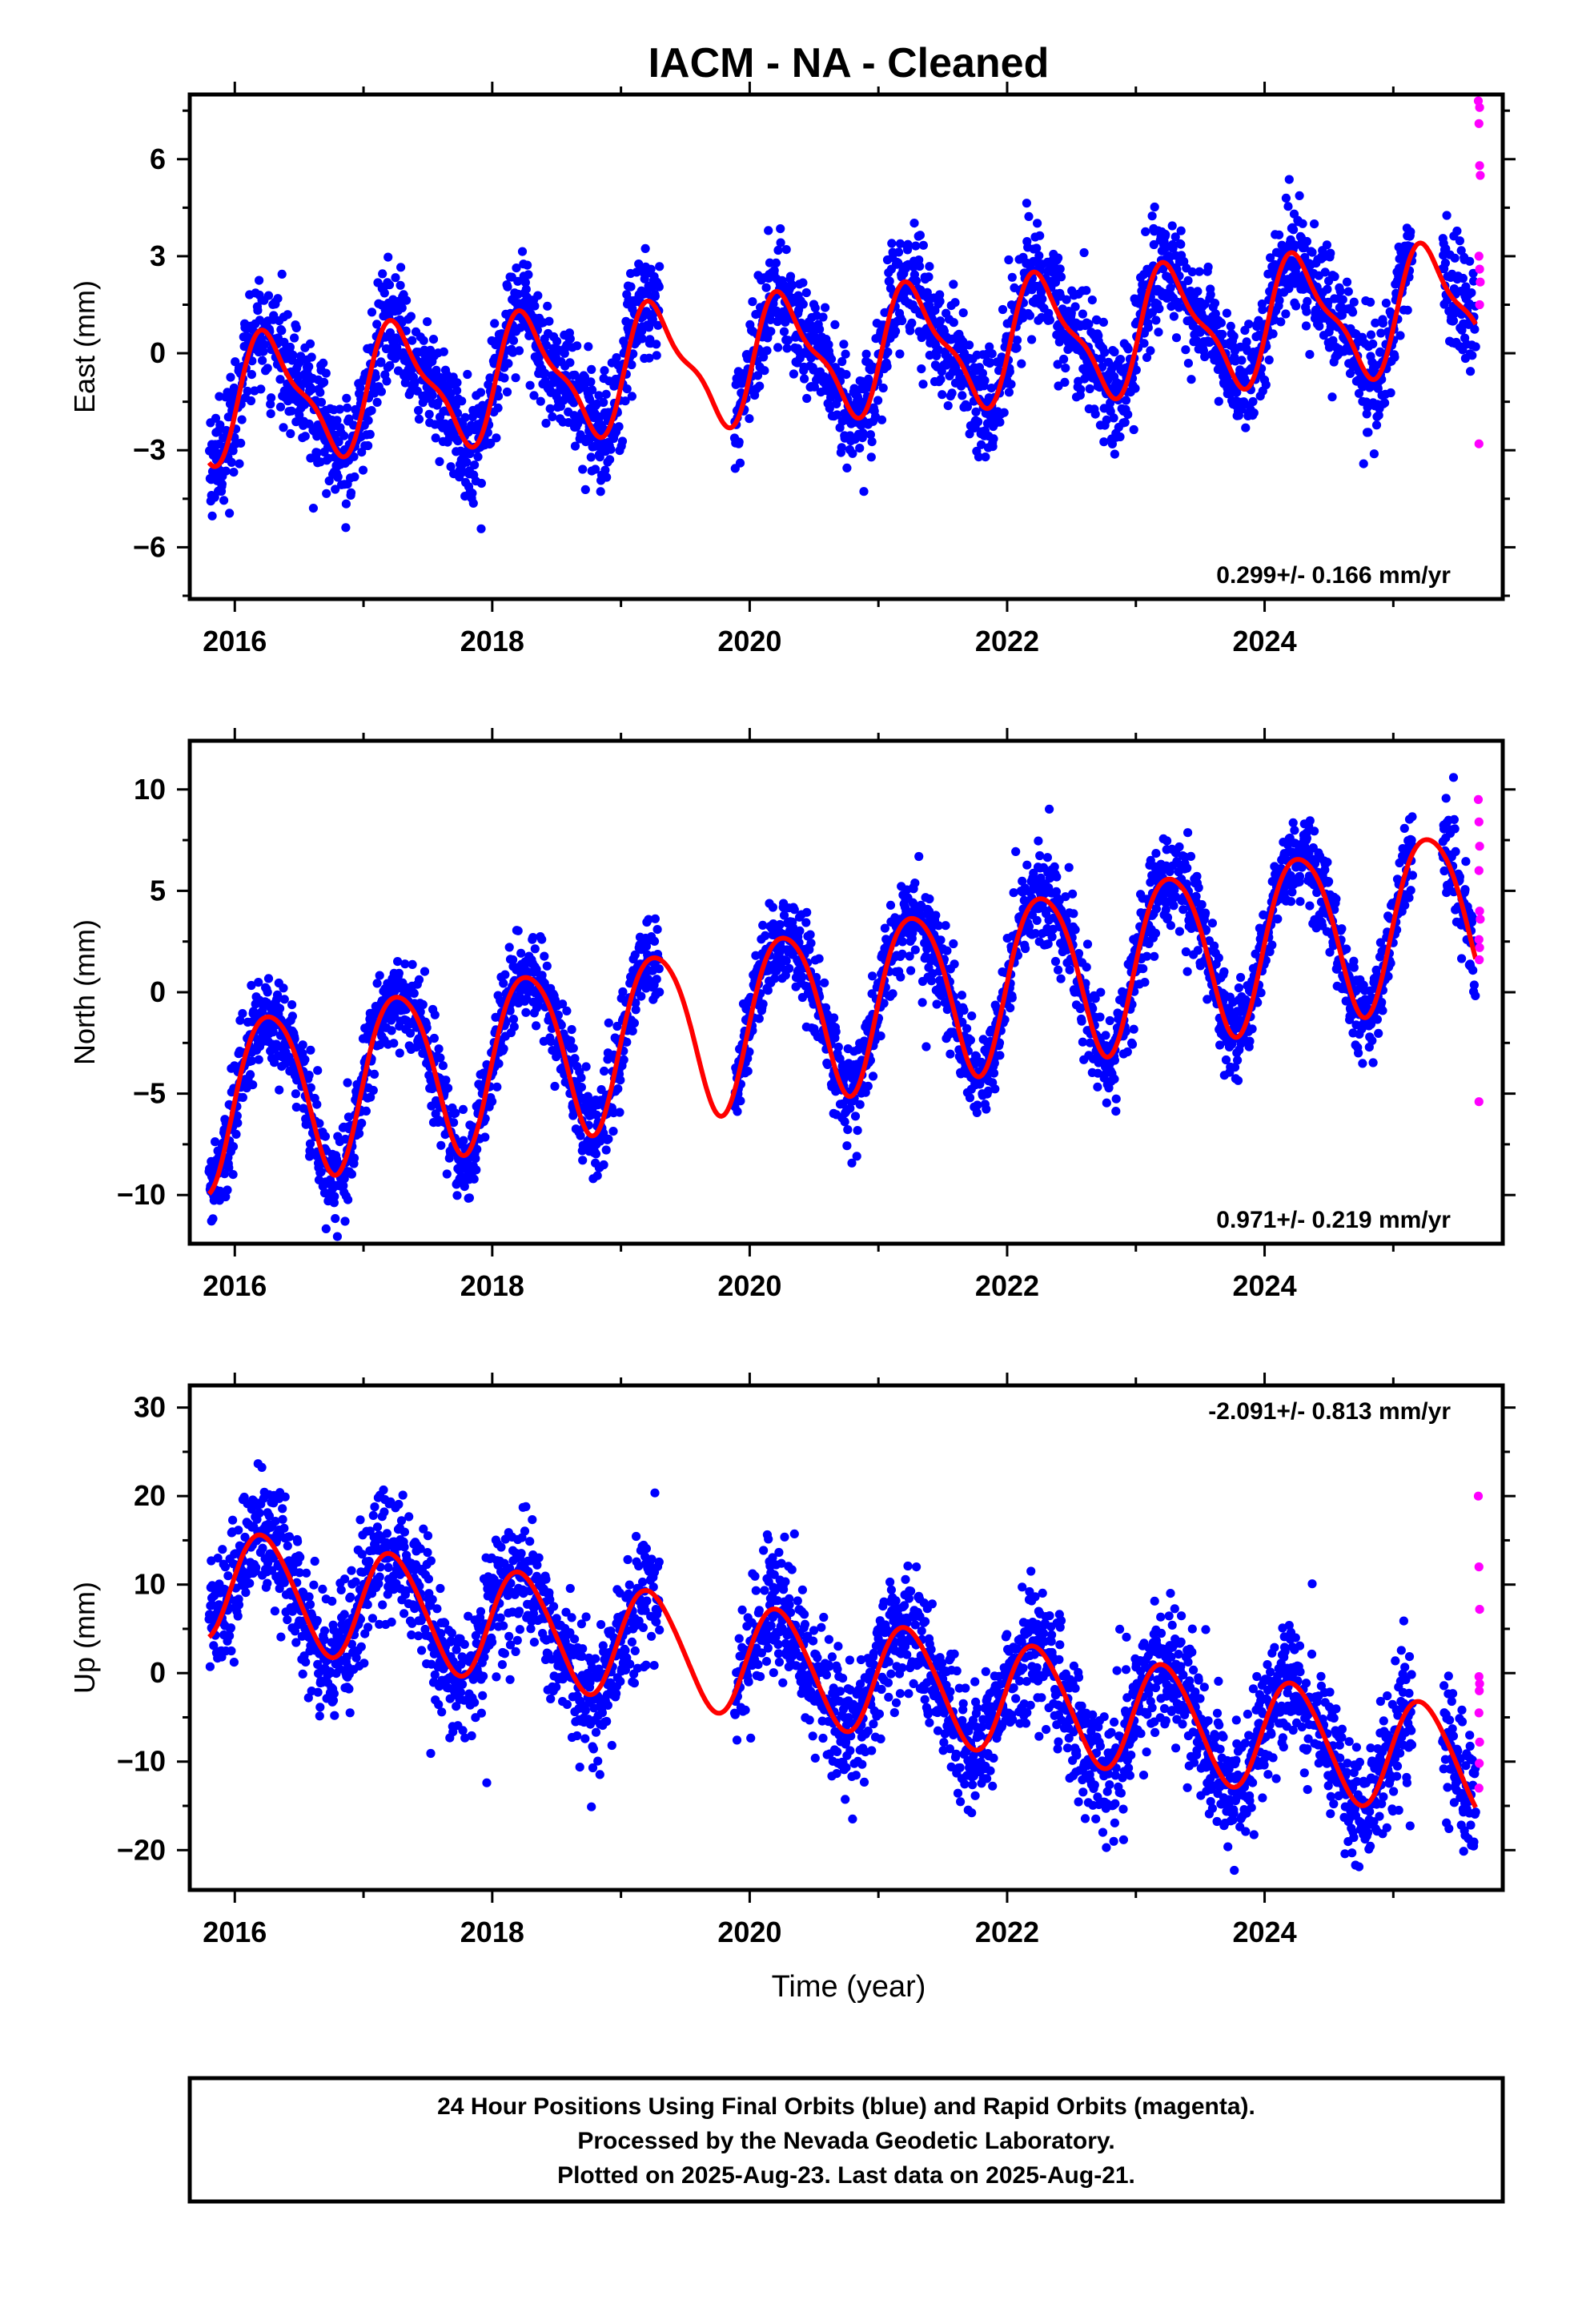  What do you see at coordinates (1480, 175) in the screenshot?
I see `rapid-orbit-point` at bounding box center [1480, 175].